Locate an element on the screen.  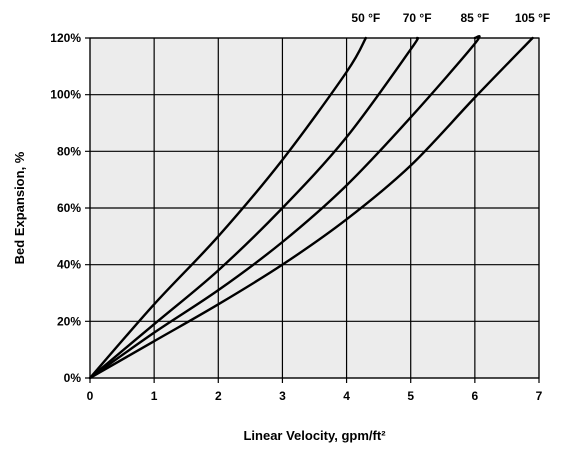
y-tick-label: 40% is located at coordinates (69, 265).